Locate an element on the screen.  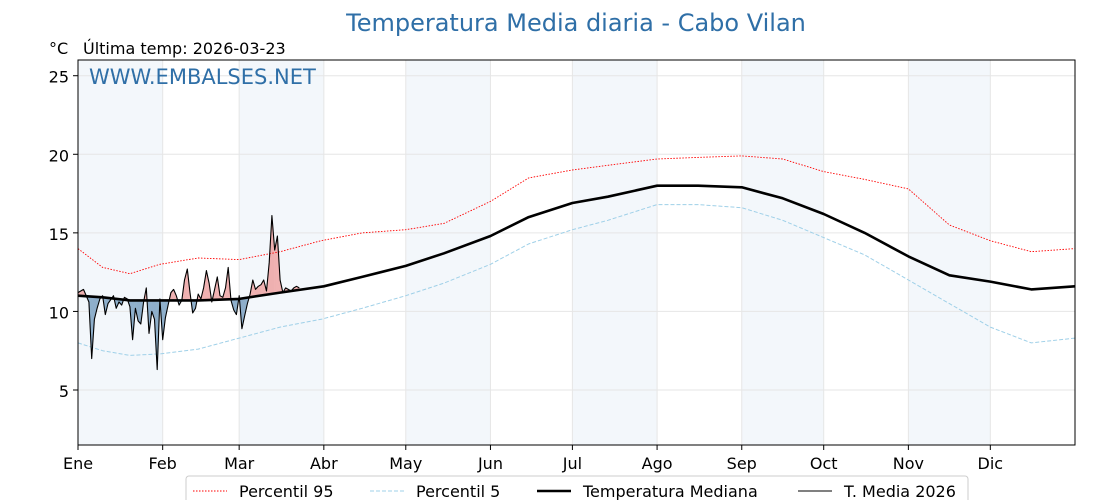
x-tick-label: Jul is located at coordinates (572, 463).